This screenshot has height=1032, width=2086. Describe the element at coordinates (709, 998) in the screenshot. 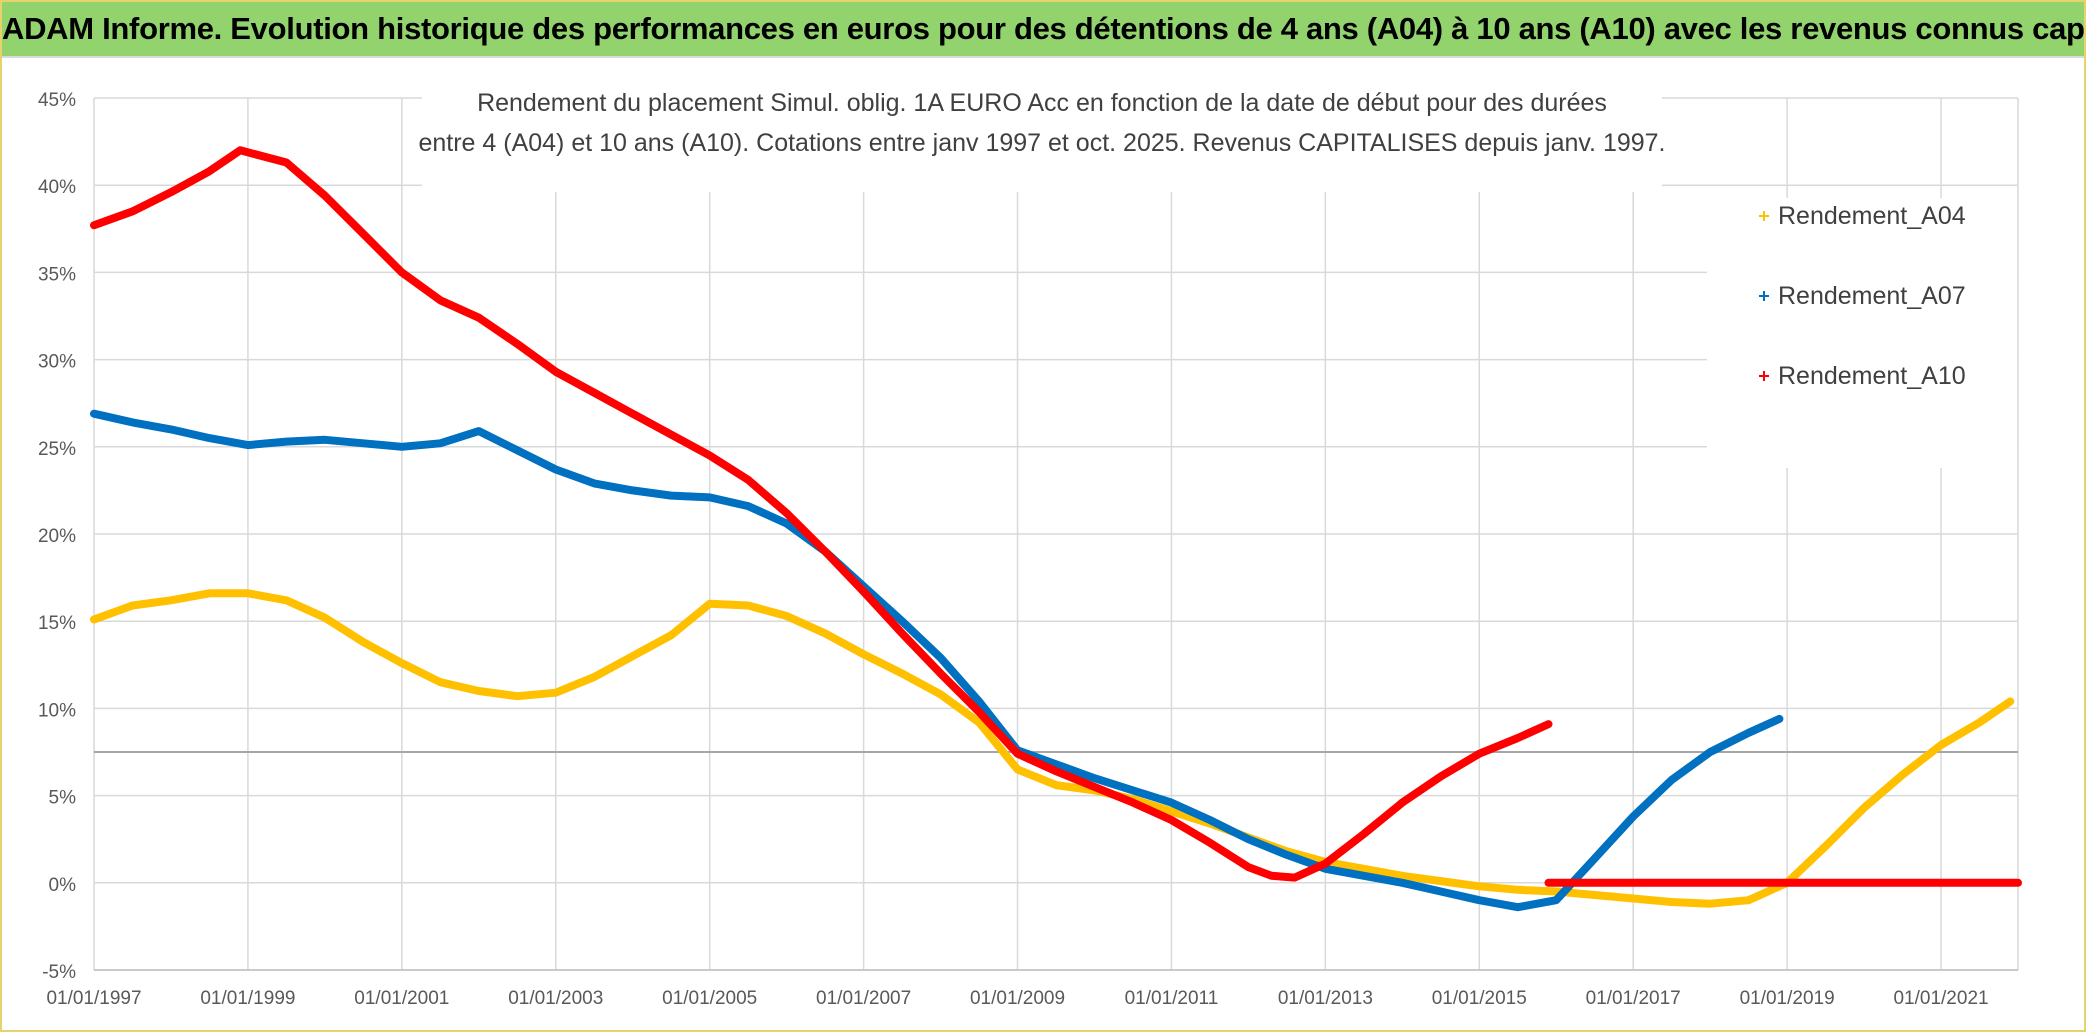

I see `x-tick-label: 01/01/2005` at that location.